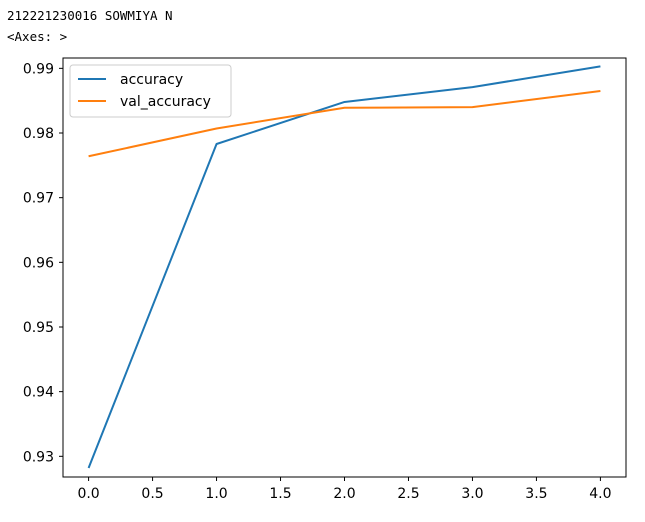  I want to click on y-tick-label: 0.95, so click(38, 328).